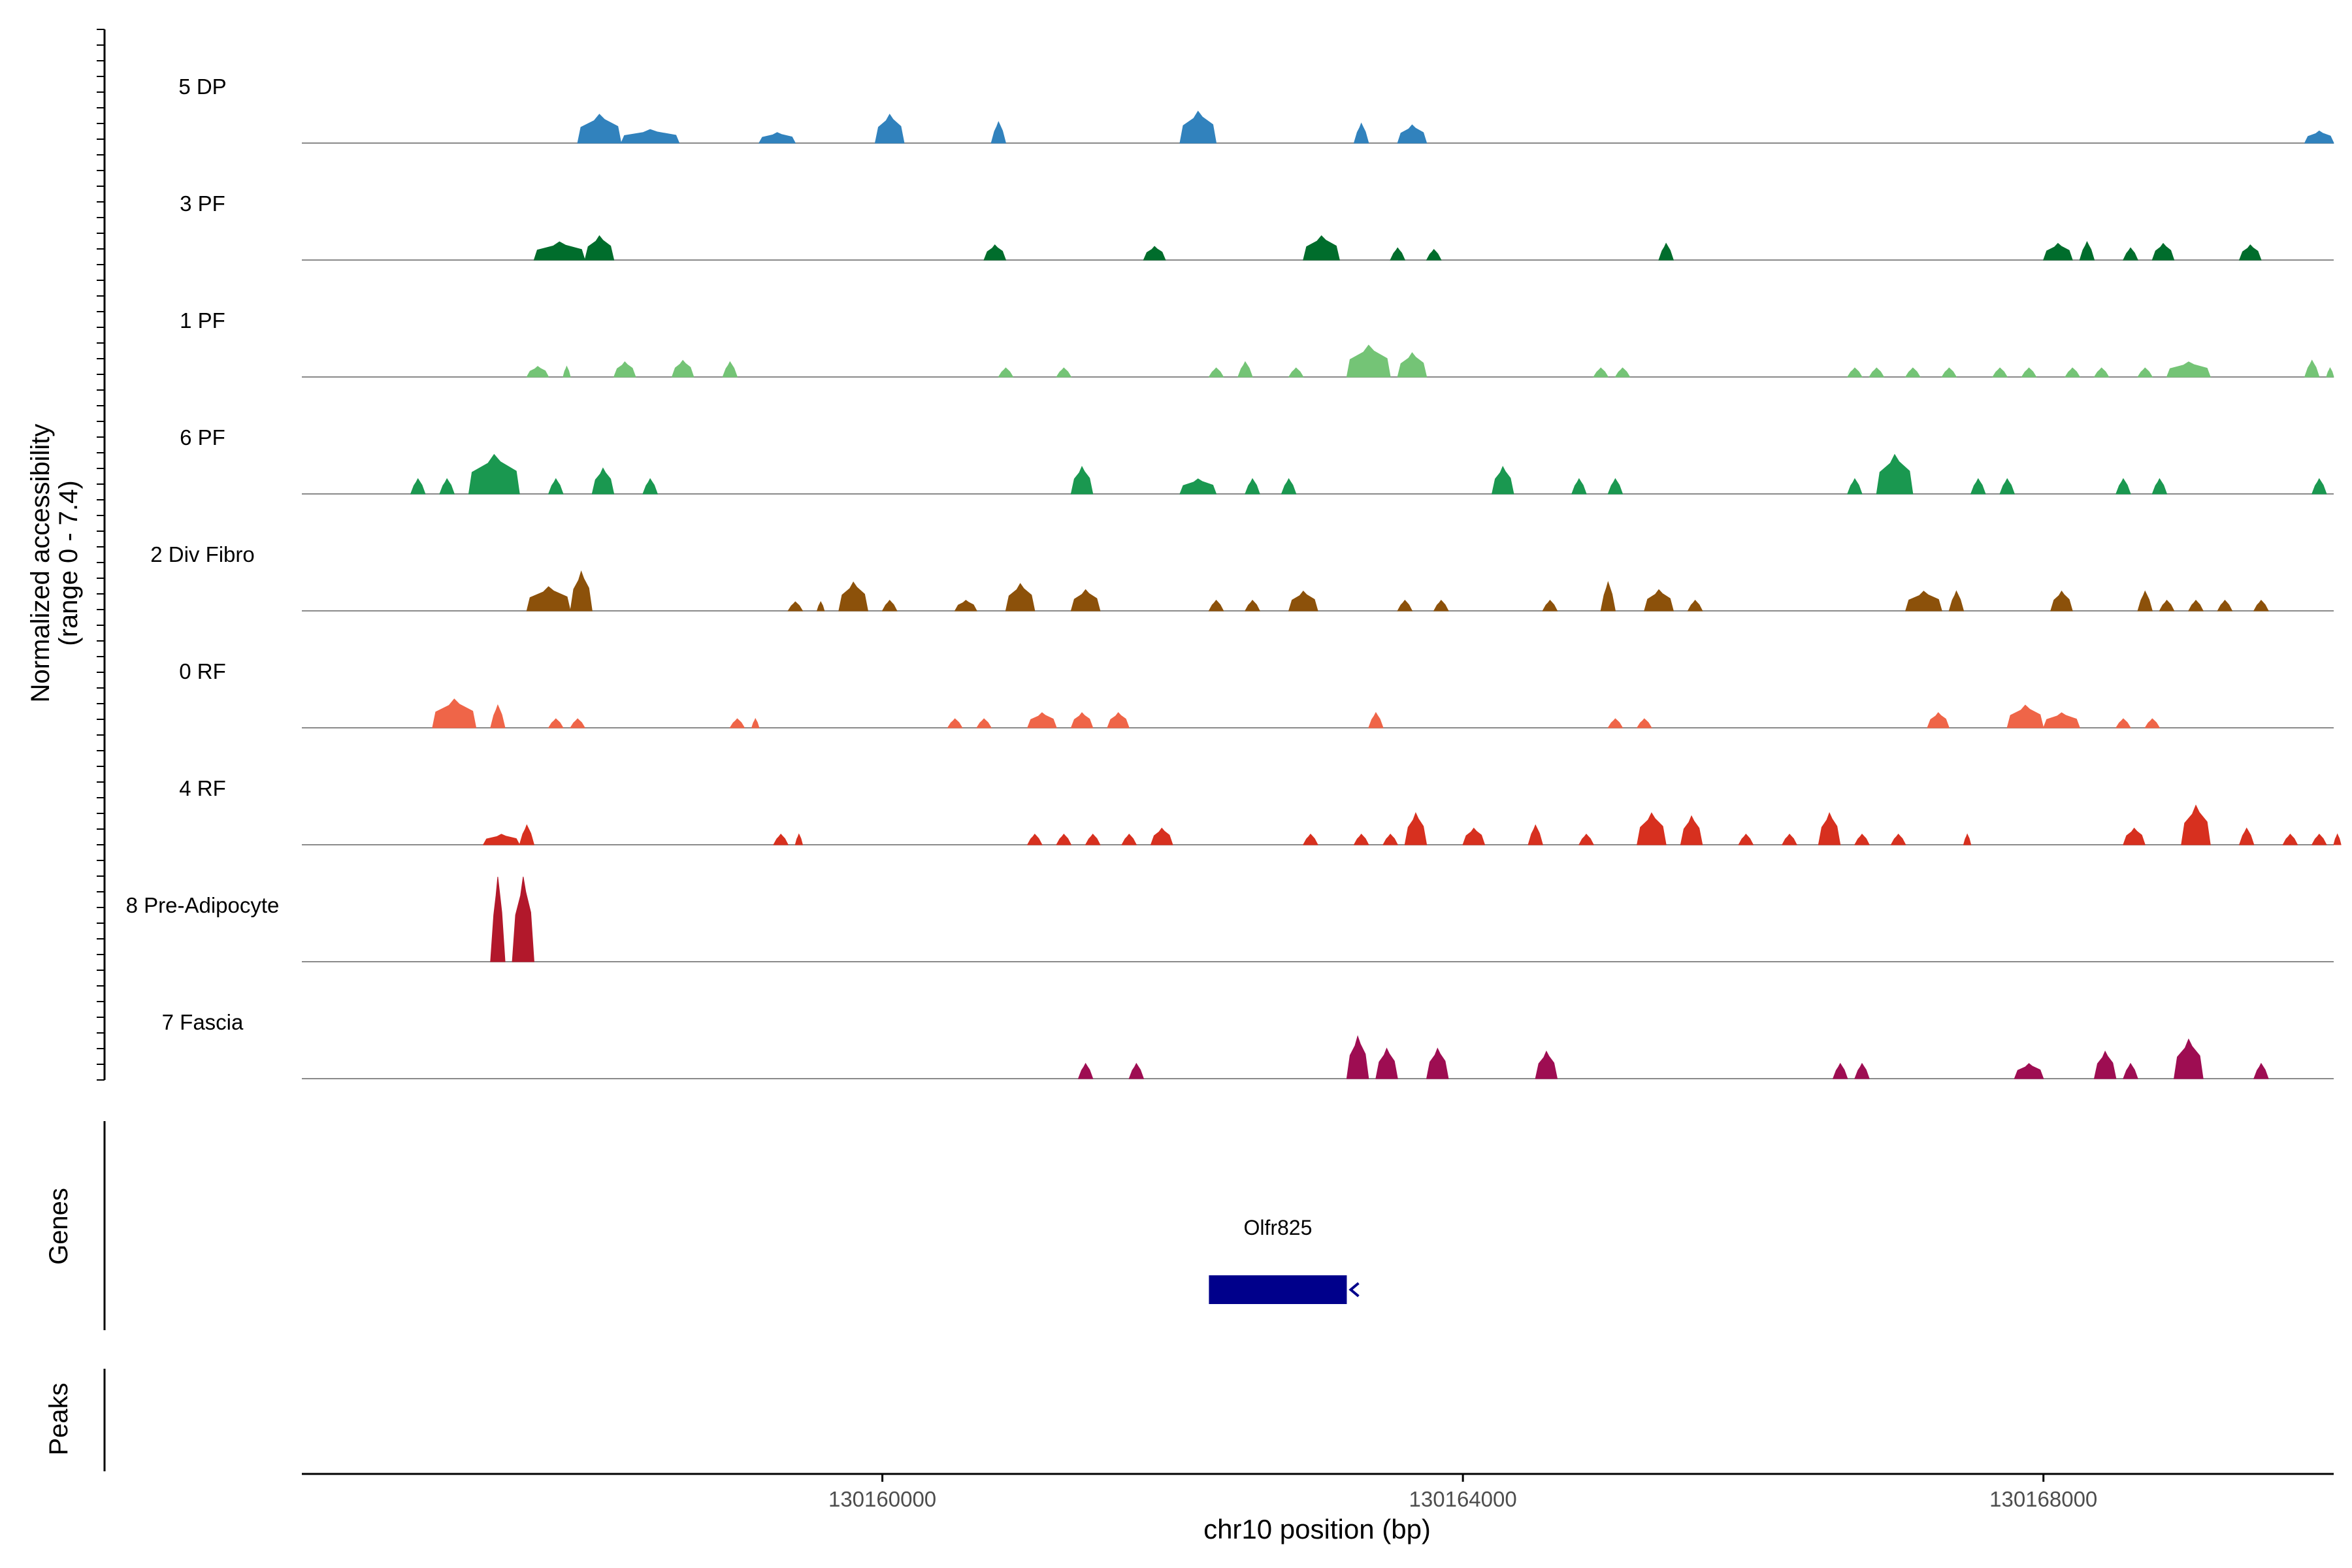 The width and height of the screenshot is (2352, 1568). What do you see at coordinates (1260, 810) in the screenshot?
I see `track-4-rf: 4 RF` at bounding box center [1260, 810].